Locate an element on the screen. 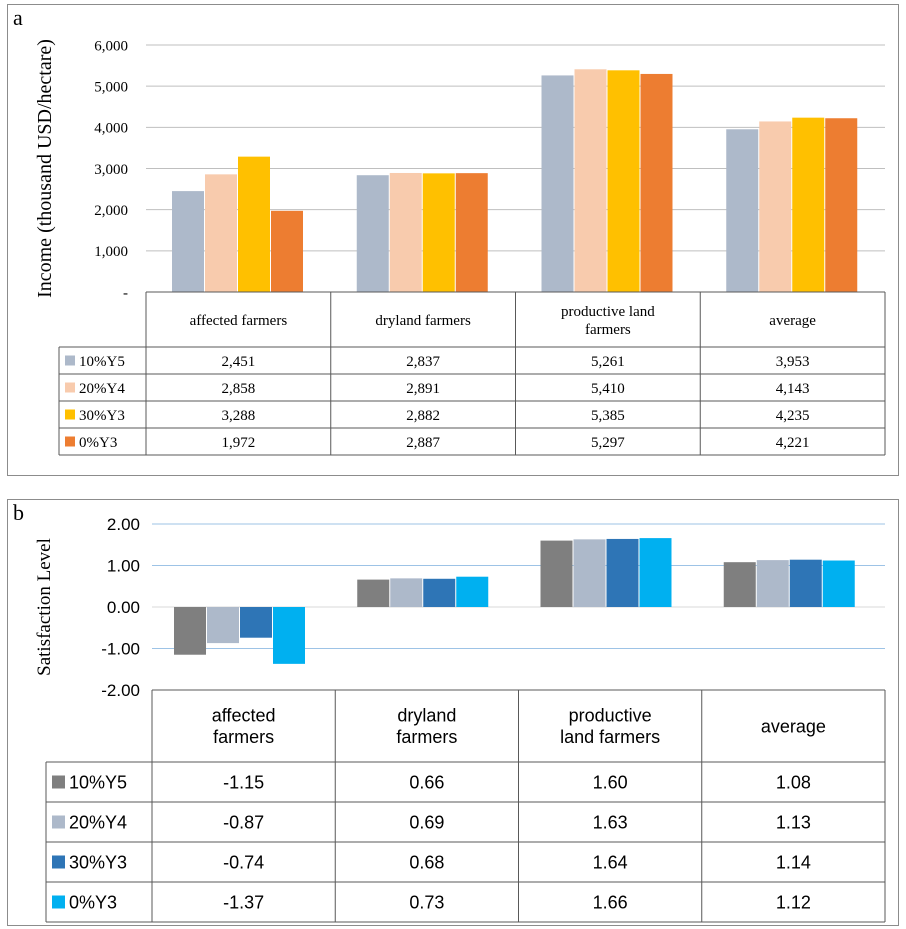 The width and height of the screenshot is (906, 929). data-value-label: 4,221 is located at coordinates (793, 443).